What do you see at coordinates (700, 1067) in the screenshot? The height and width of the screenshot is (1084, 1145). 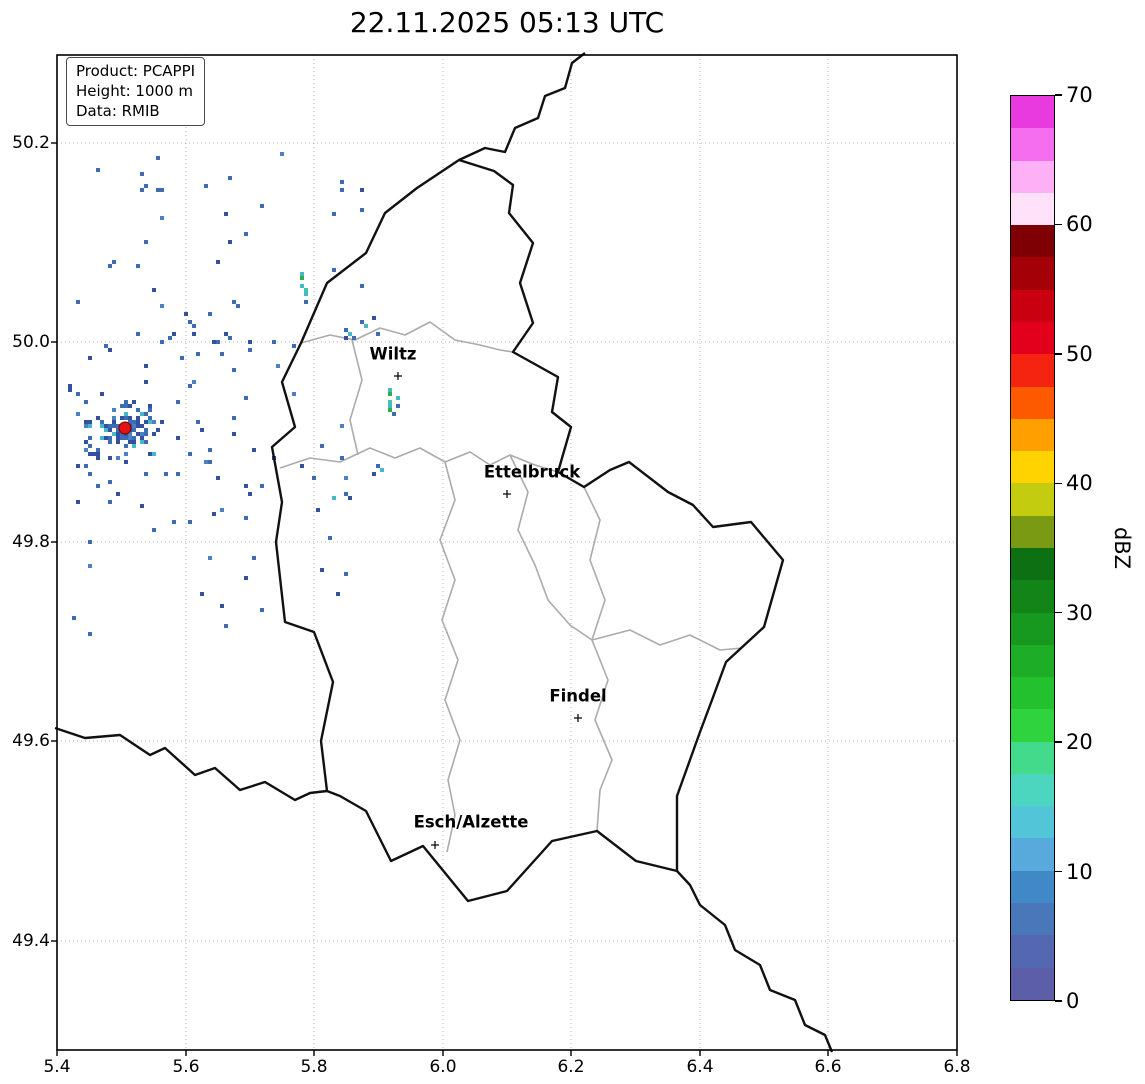 I see `x-tick-label: 6.4` at bounding box center [700, 1067].